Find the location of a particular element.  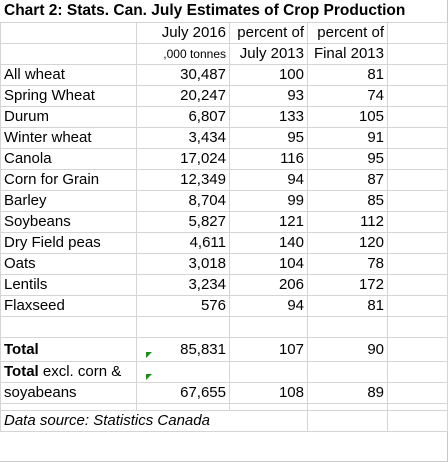

crop-name-cell: Durum is located at coordinates (68, 117).